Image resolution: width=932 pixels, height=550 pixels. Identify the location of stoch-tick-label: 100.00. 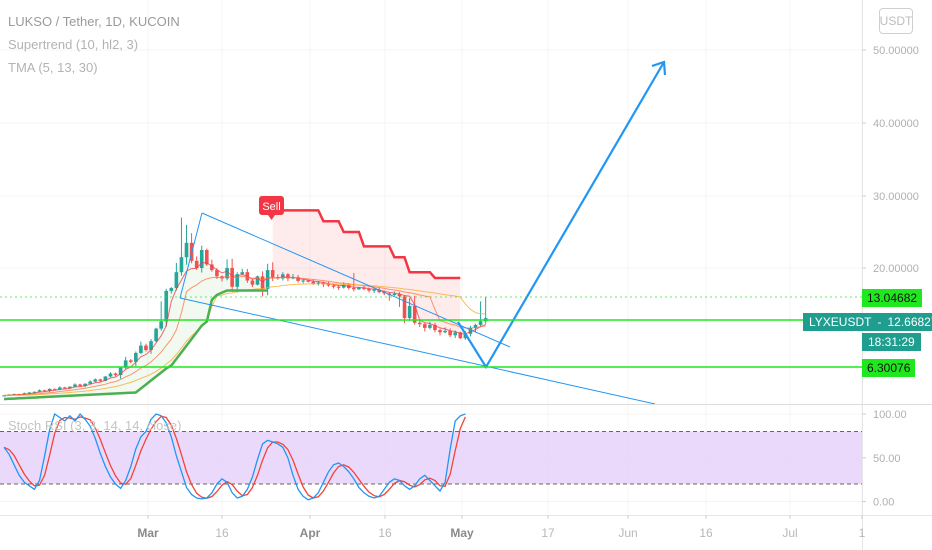
(890, 415).